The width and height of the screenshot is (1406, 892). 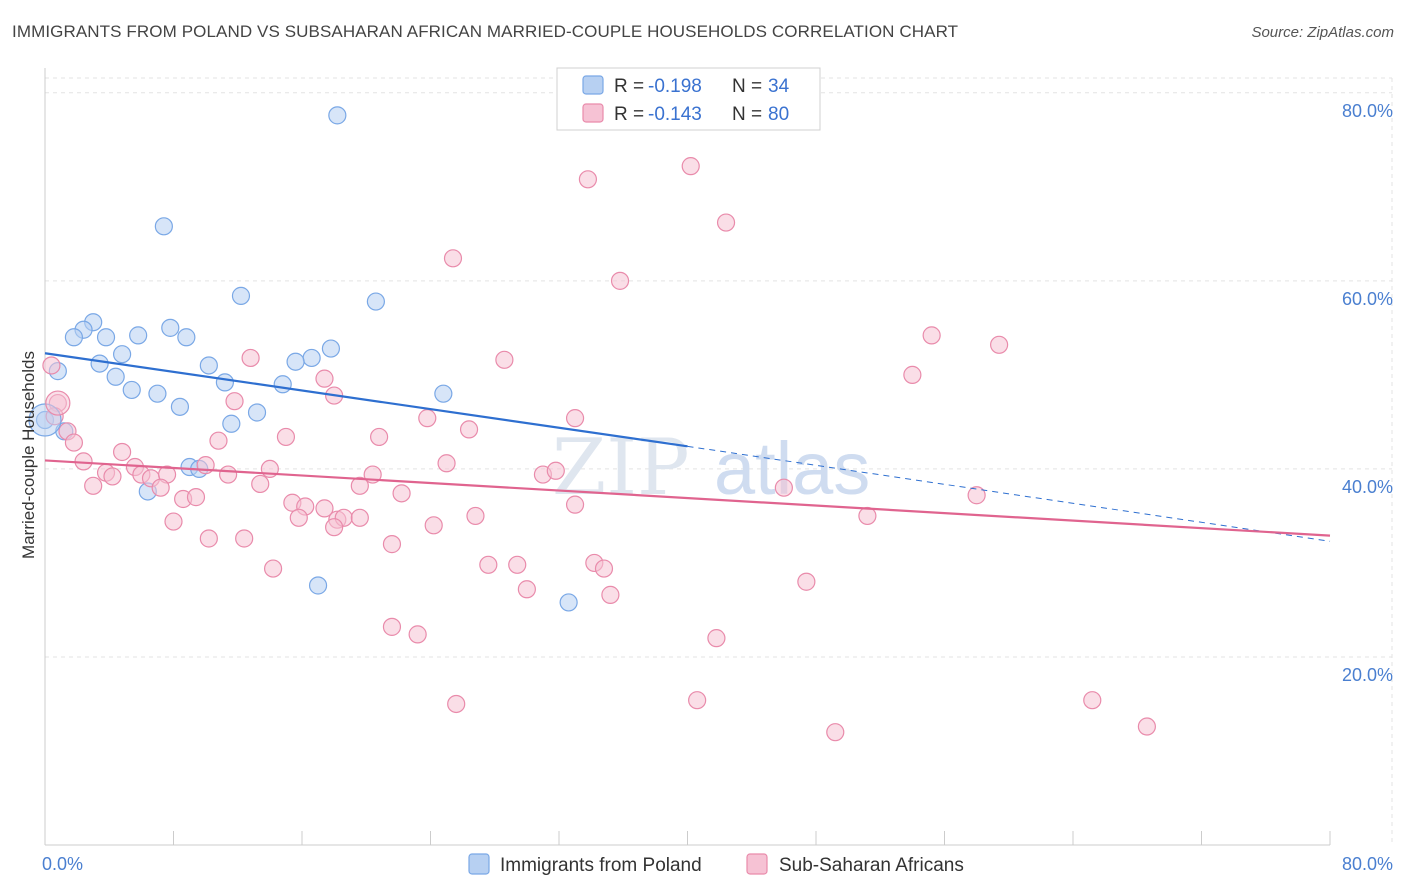 What do you see at coordinates (1009, 493) in the screenshot?
I see `trend-line-poland-extension` at bounding box center [1009, 493].